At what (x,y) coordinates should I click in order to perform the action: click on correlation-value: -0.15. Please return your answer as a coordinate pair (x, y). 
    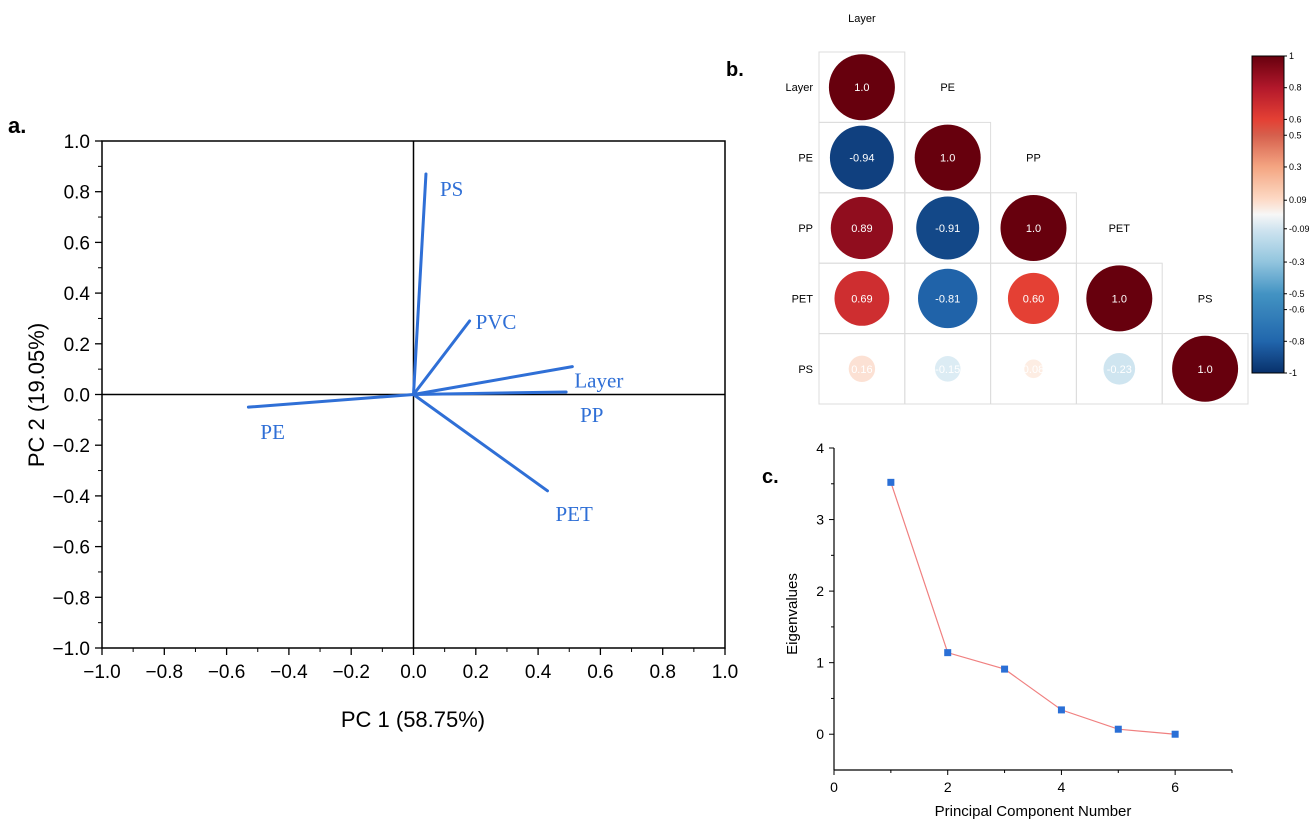
    Looking at the image, I should click on (947, 370).